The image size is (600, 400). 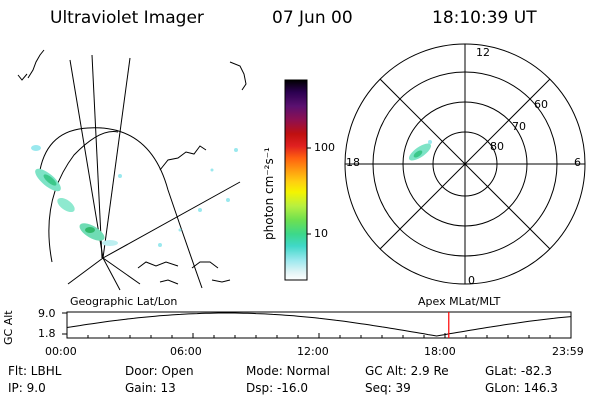 I want to click on info-door: Door: Open, so click(x=159, y=371).